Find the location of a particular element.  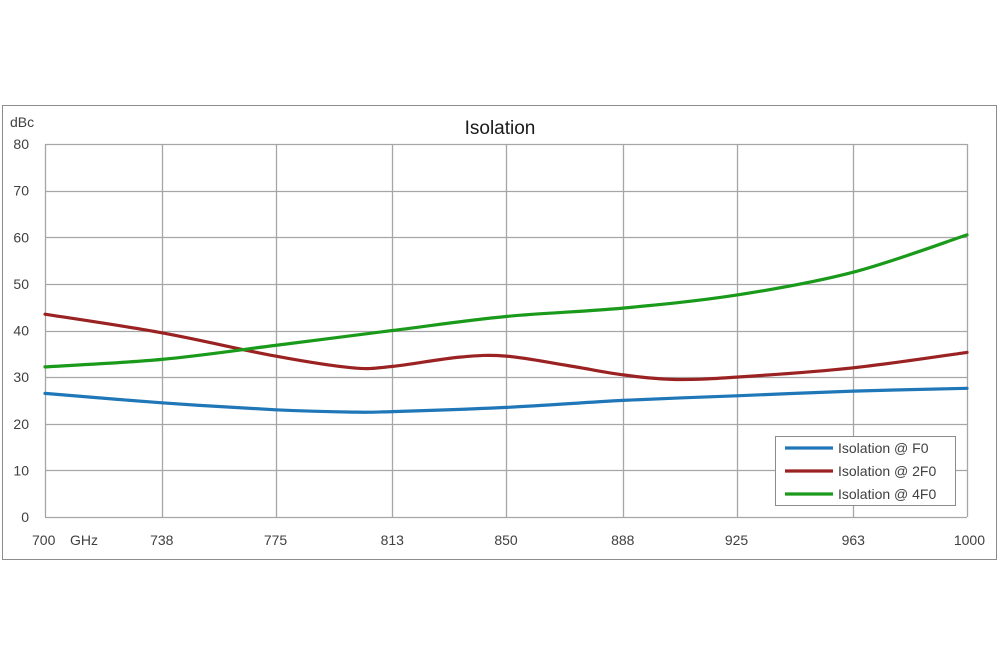

x-tick-label: 850 is located at coordinates (506, 540).